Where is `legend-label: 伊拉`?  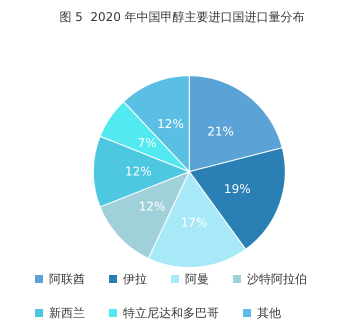
legend-label: 伊拉 is located at coordinates (135, 279).